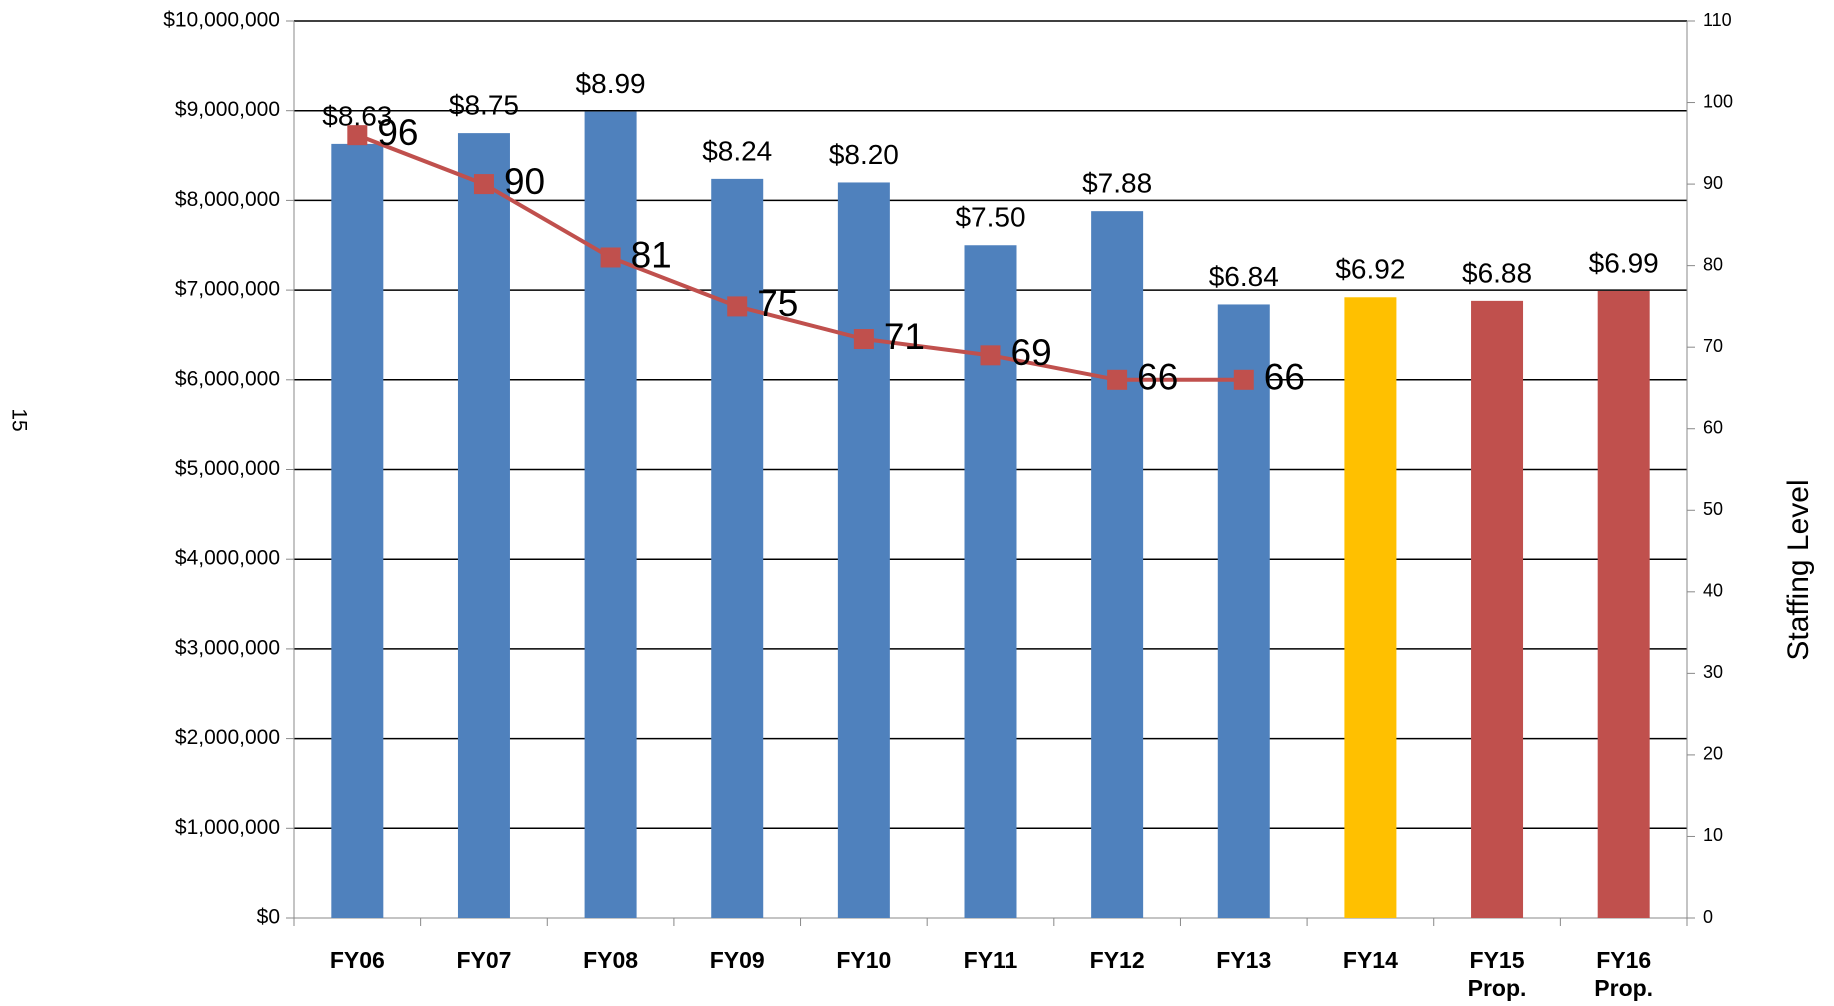 The height and width of the screenshot is (1006, 1834). What do you see at coordinates (1713, 183) in the screenshot?
I see `y2-tick-label: 90` at bounding box center [1713, 183].